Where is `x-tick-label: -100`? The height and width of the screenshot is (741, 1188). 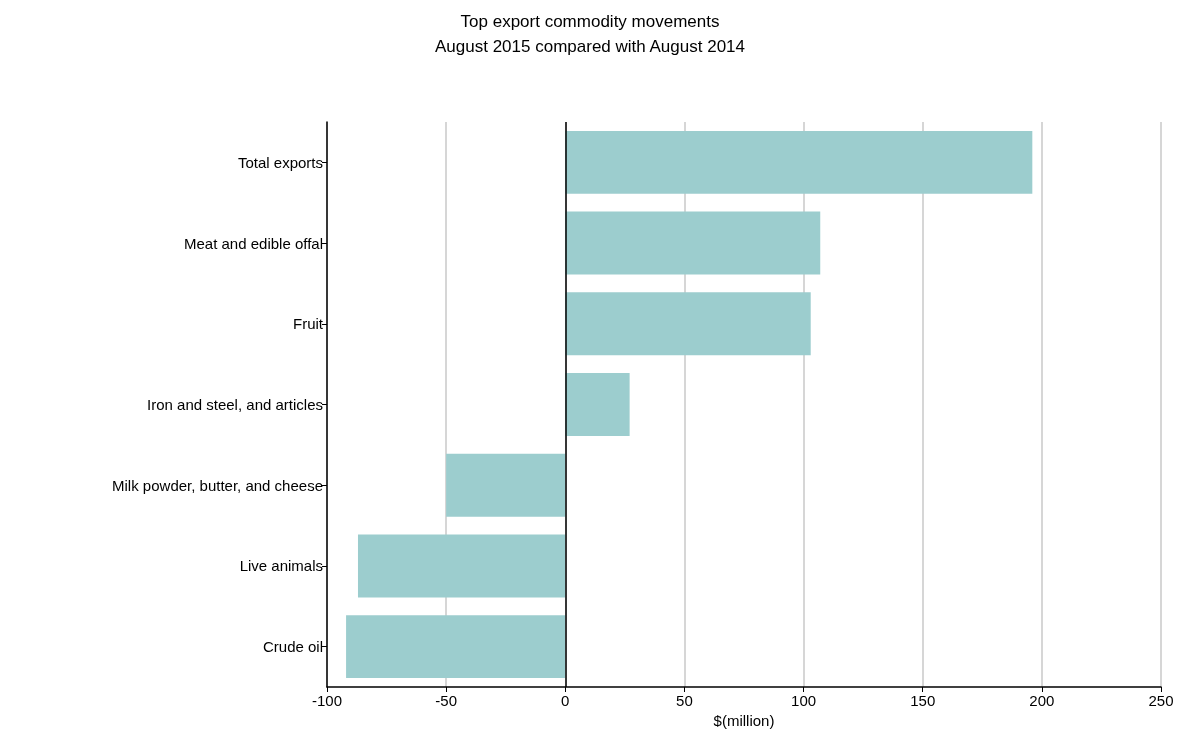
x-tick-label: -100 is located at coordinates (327, 700).